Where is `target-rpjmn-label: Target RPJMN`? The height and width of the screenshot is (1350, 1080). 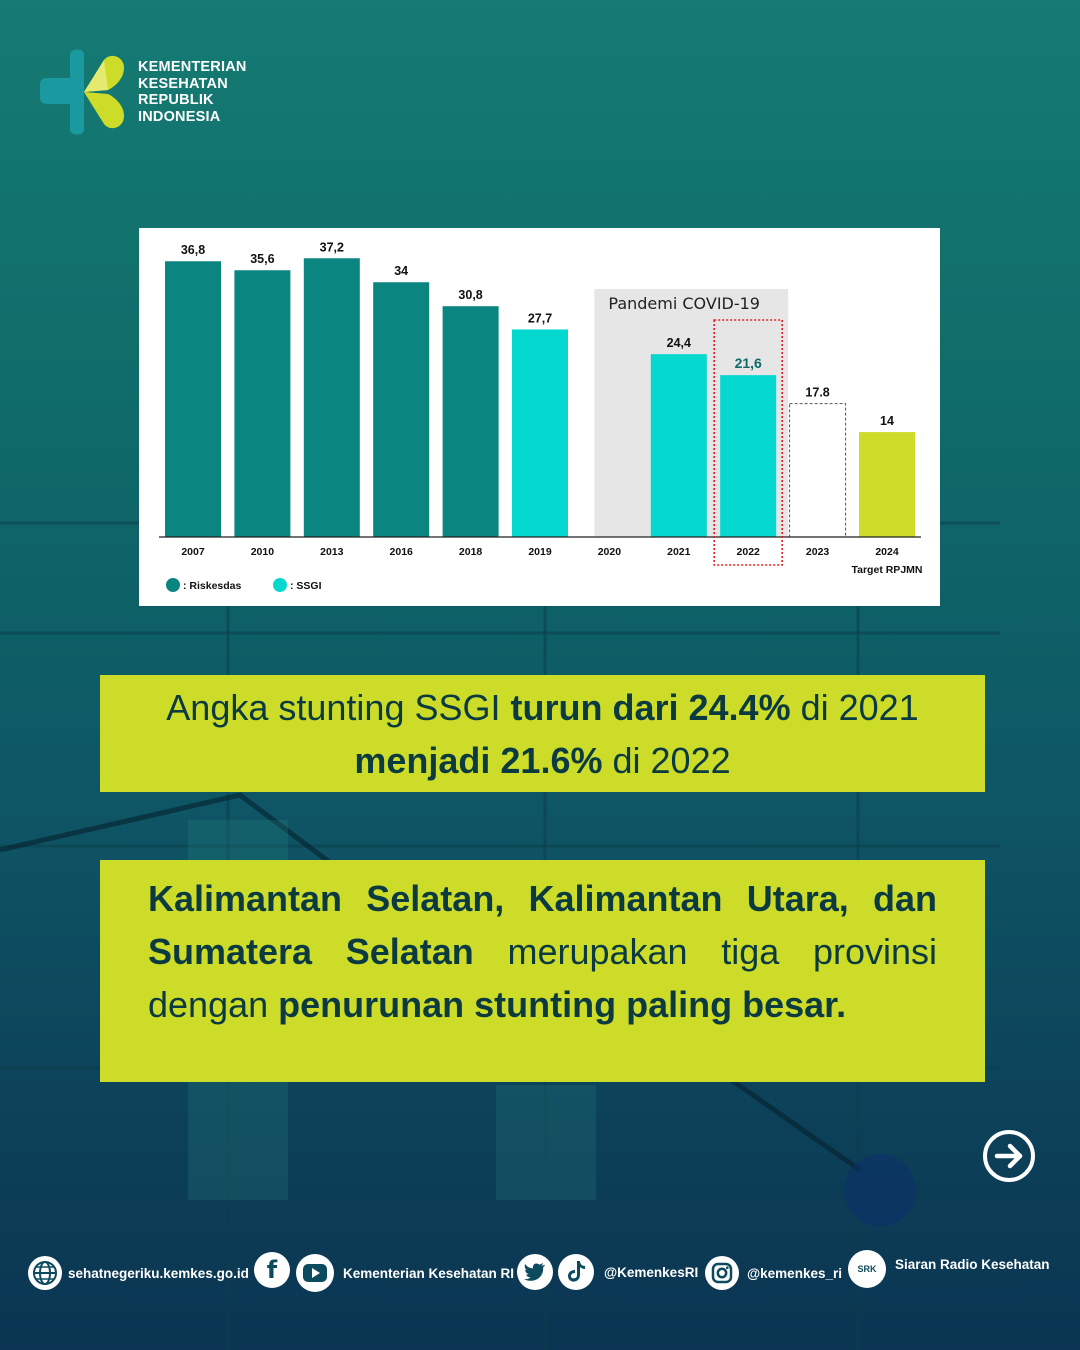 target-rpjmn-label: Target RPJMN is located at coordinates (887, 570).